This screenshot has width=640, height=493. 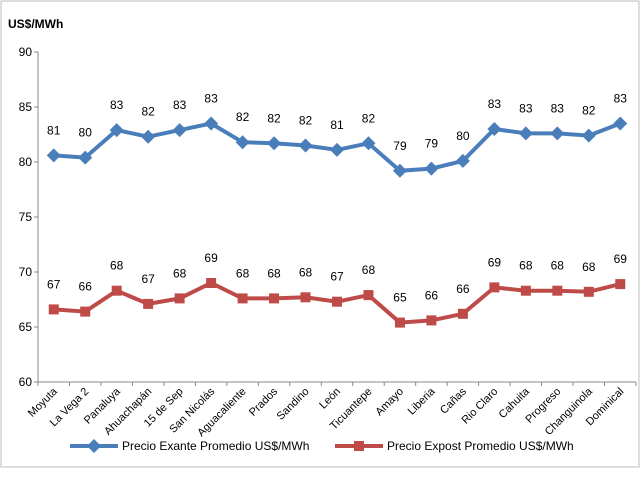 What do you see at coordinates (26, 162) in the screenshot?
I see `y-tick-label: 80` at bounding box center [26, 162].